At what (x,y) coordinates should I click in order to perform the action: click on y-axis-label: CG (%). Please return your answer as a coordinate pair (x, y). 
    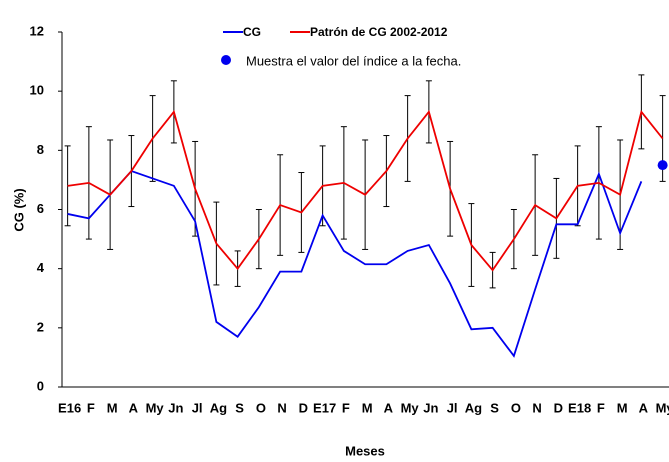
    Looking at the image, I should click on (18, 209).